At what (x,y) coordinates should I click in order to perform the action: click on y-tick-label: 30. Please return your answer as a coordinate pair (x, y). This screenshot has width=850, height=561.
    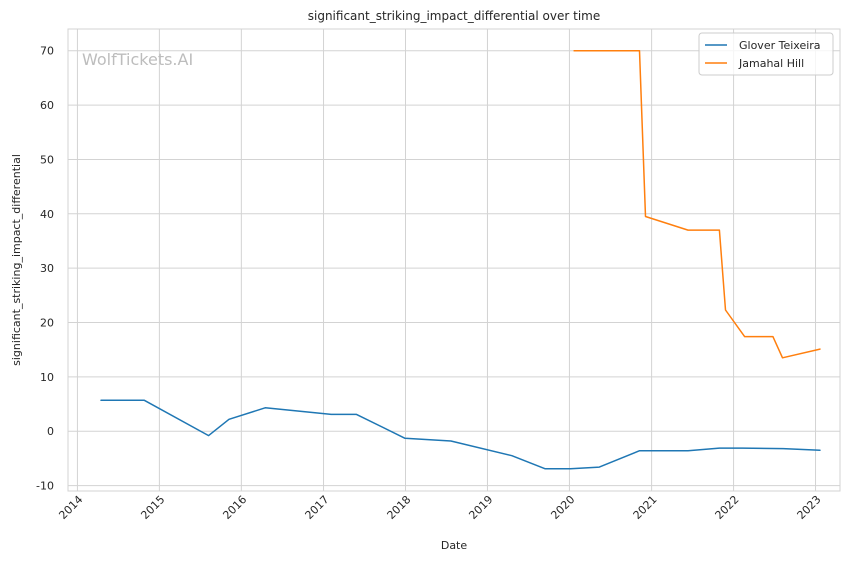
    Looking at the image, I should click on (47, 268).